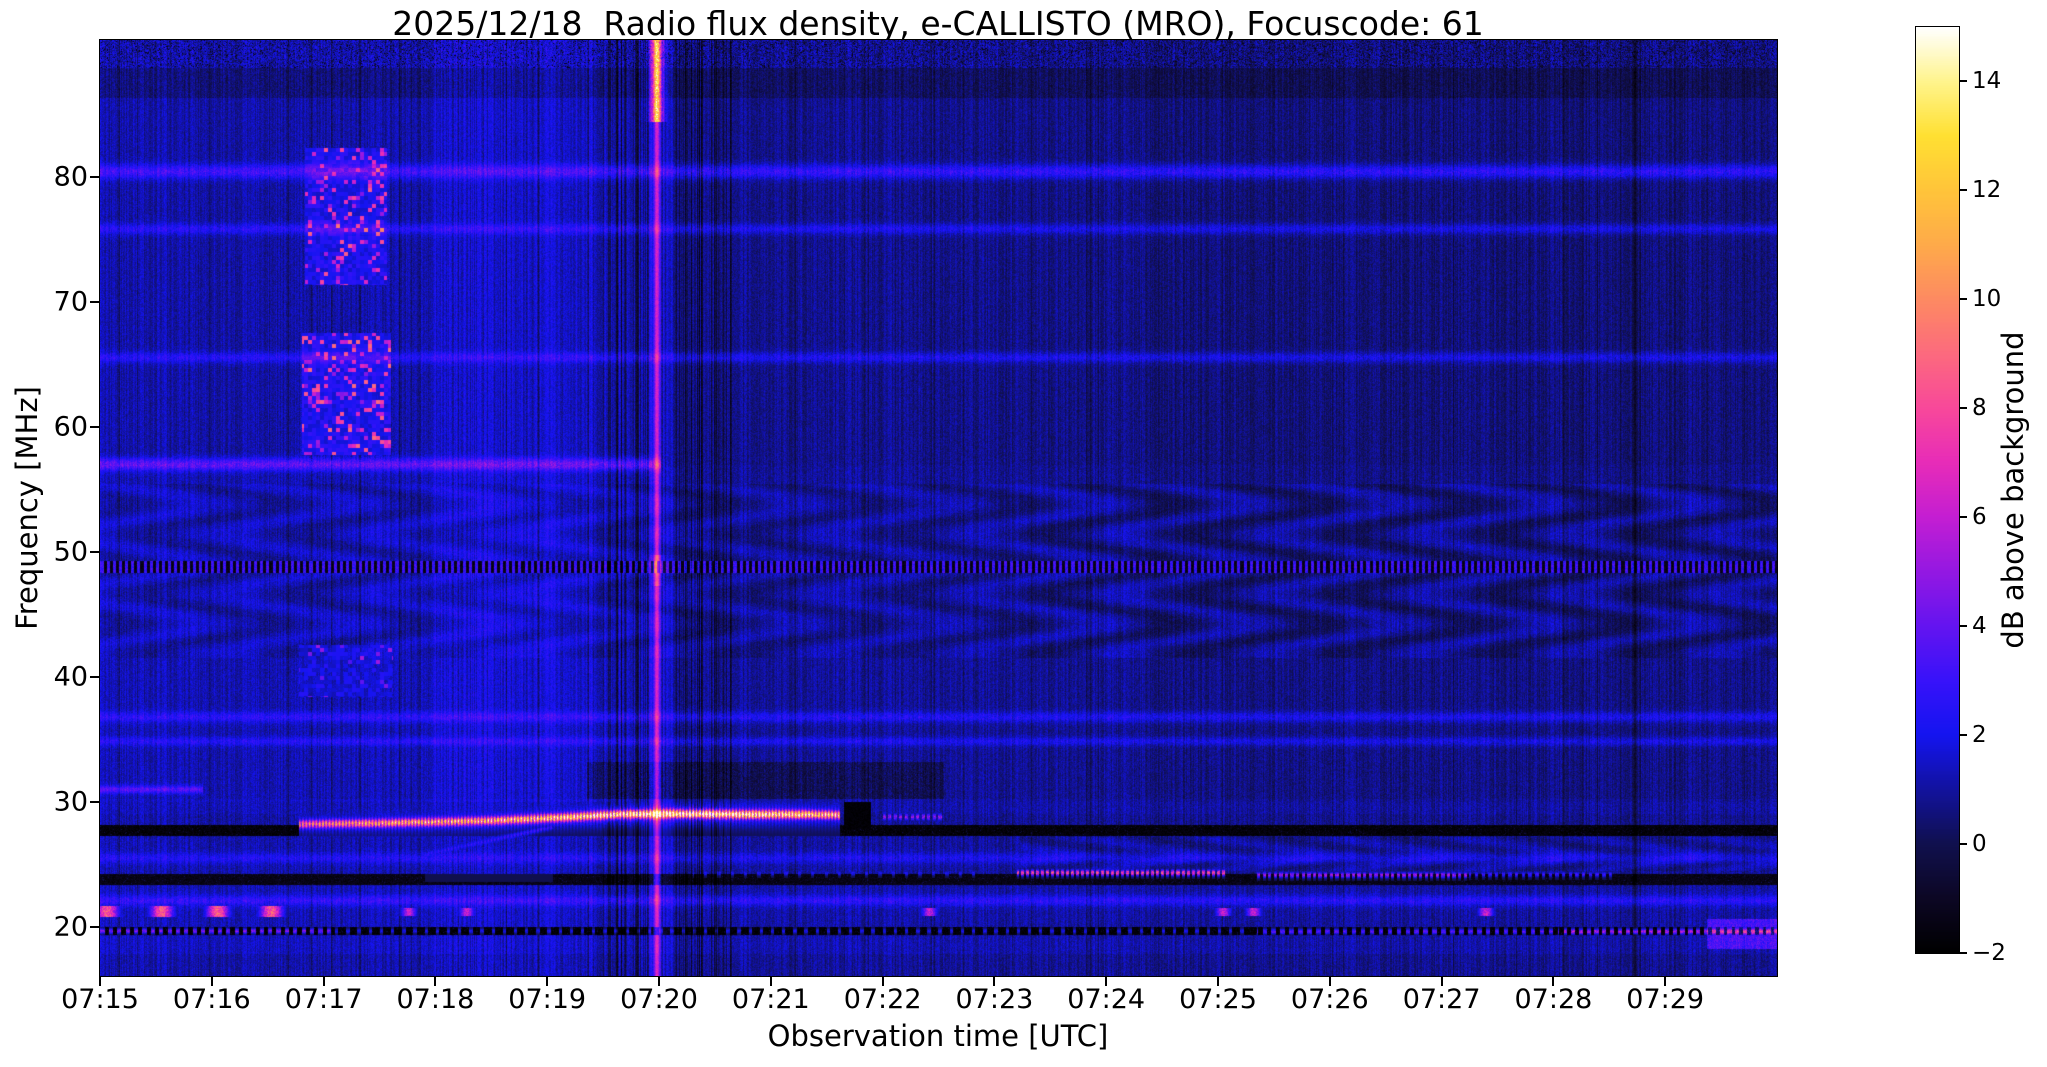  Describe the element at coordinates (323, 999) in the screenshot. I see `x-tick-label: 07:17` at that location.